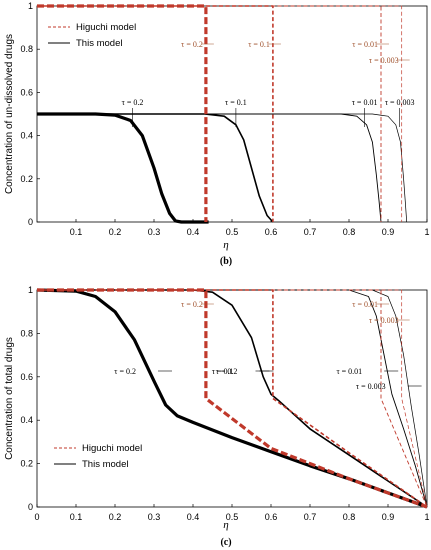 Image resolution: width=431 pixels, height=550 pixels. I want to click on higuchi-tau-label: τ = 0.1, so click(259, 44).